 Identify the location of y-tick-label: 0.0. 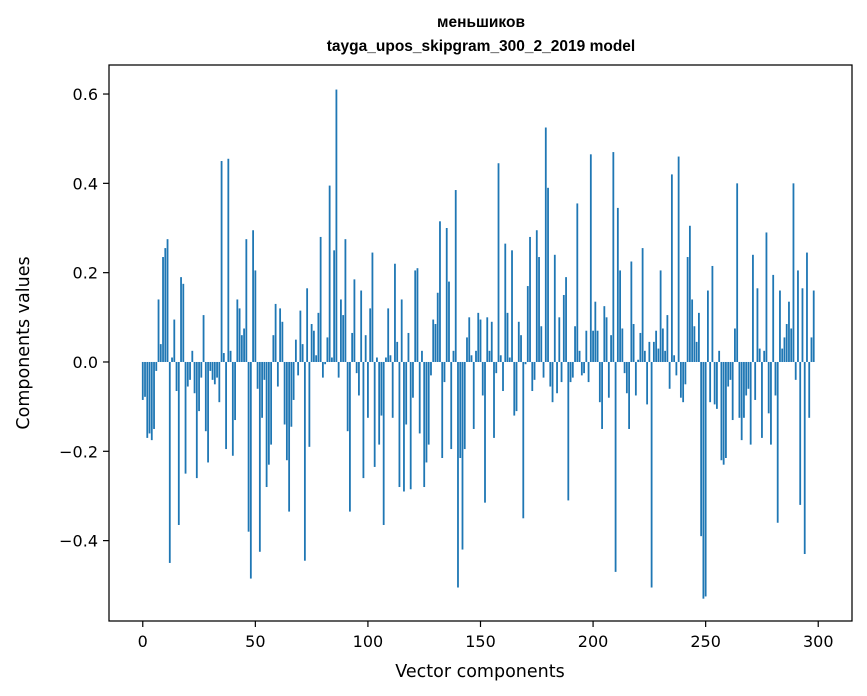
(85, 362).